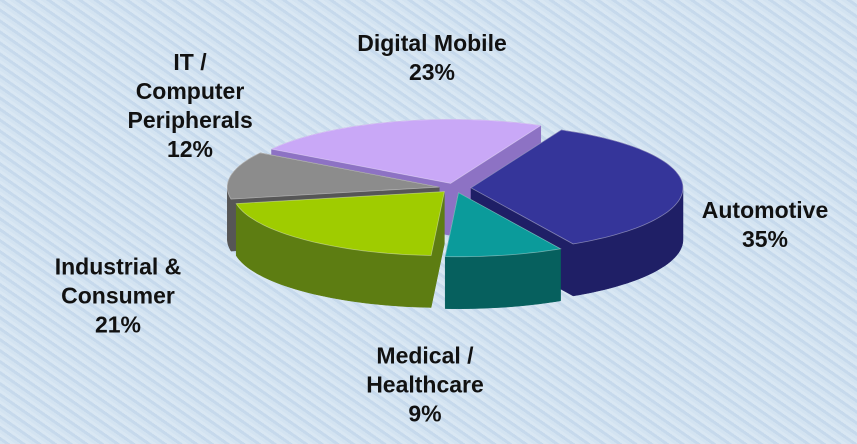 The height and width of the screenshot is (444, 857). I want to click on slice-label: IT / Computer Peripherals 12%, so click(190, 106).